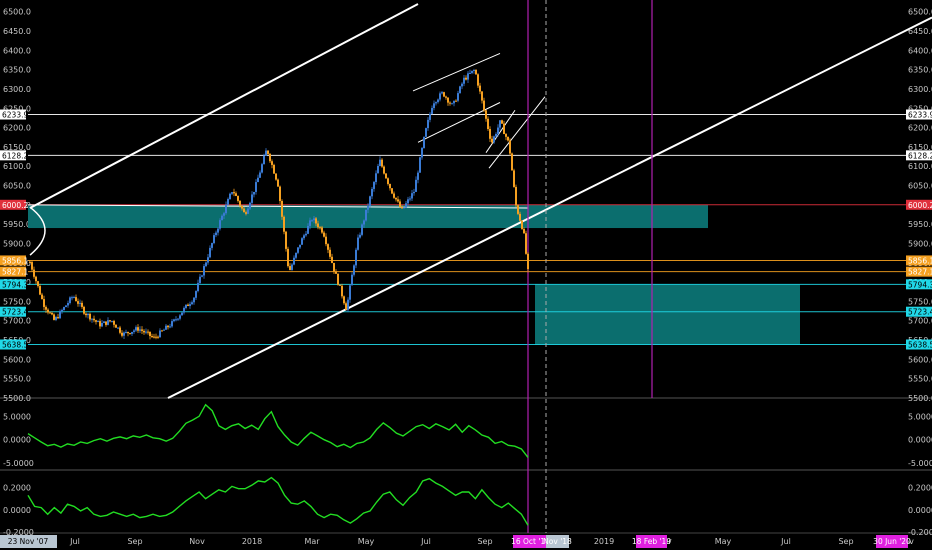 This screenshot has width=932, height=550. I want to click on level-badge-left, so click(13, 204).